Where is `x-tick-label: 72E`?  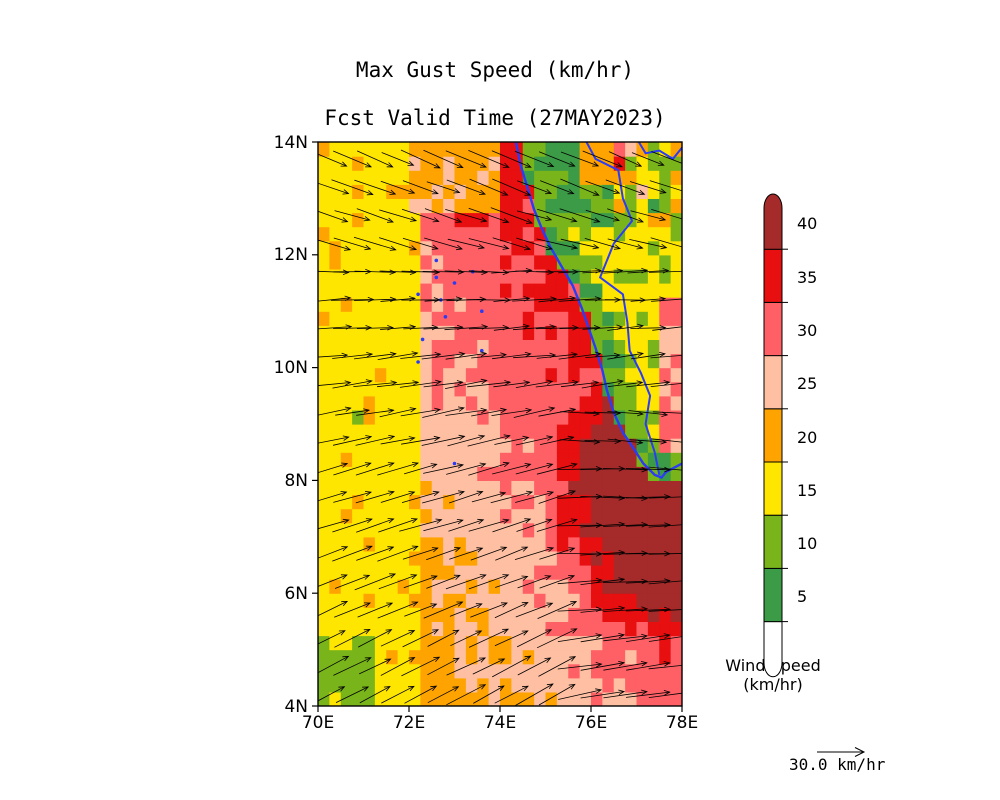
x-tick-label: 72E is located at coordinates (409, 723).